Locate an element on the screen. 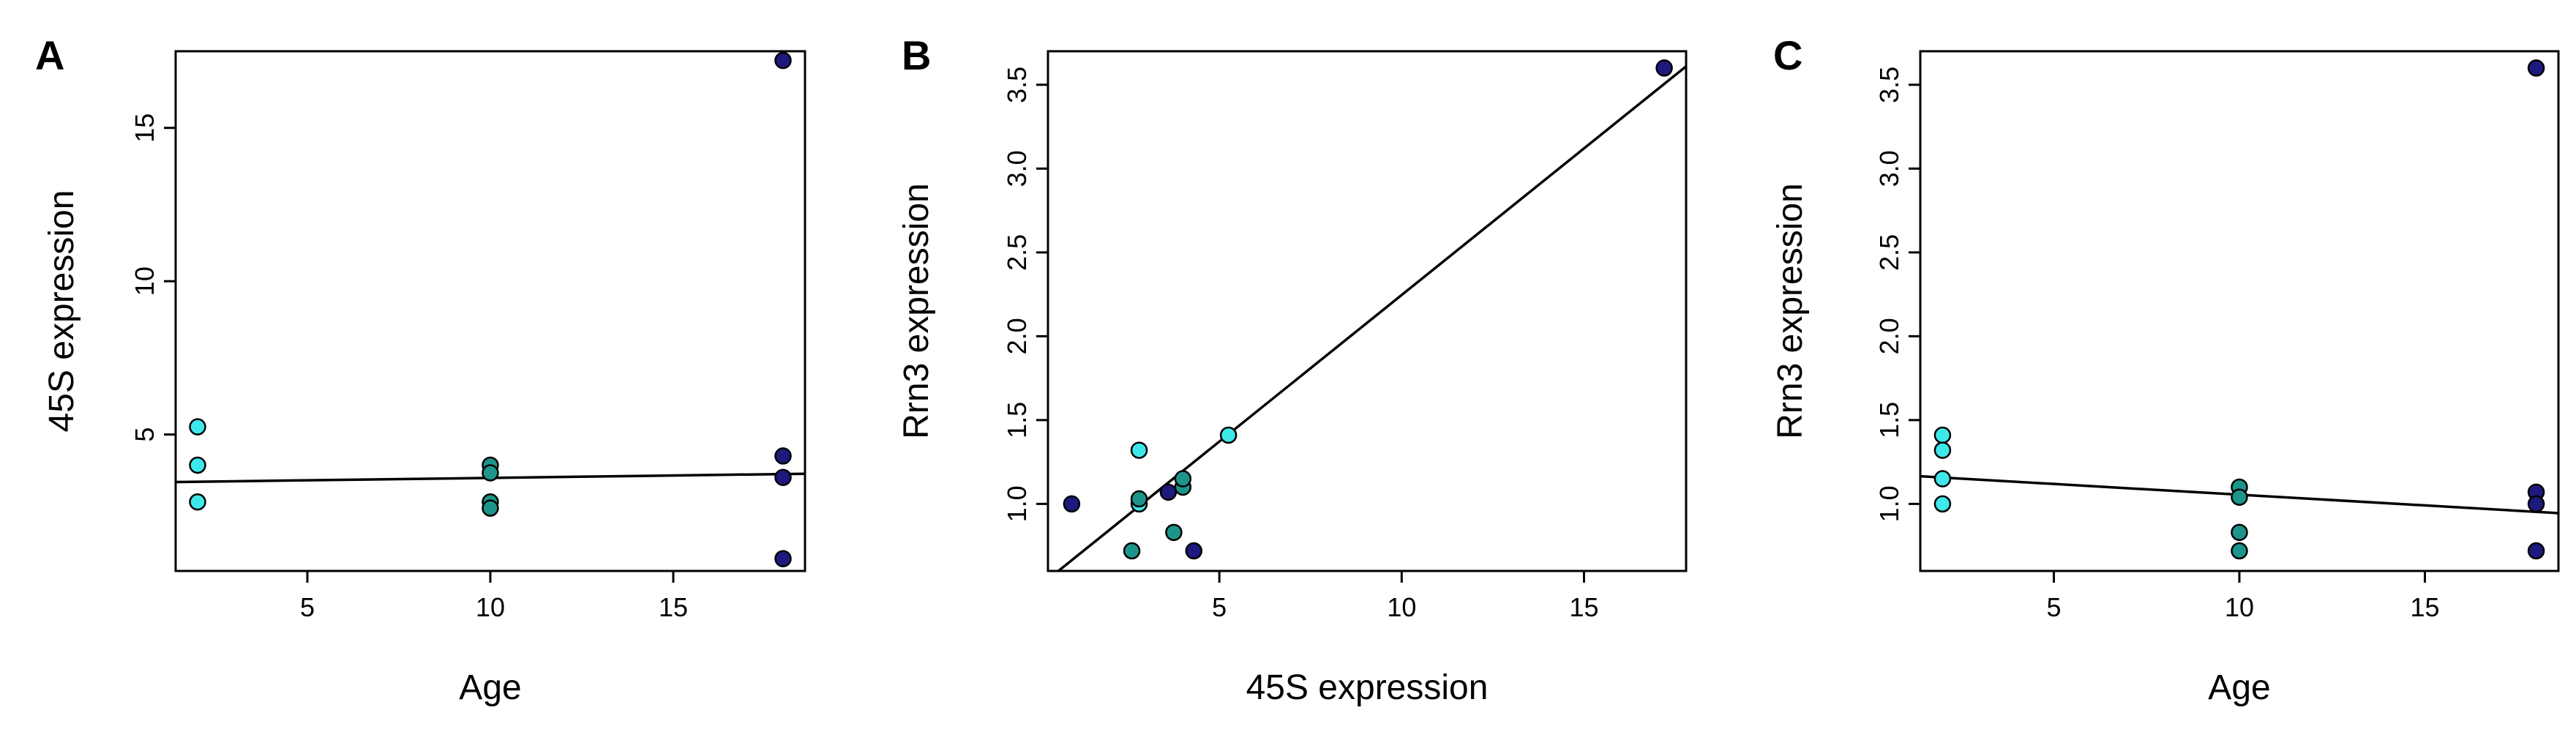  panel-letter-b: B is located at coordinates (916, 55).